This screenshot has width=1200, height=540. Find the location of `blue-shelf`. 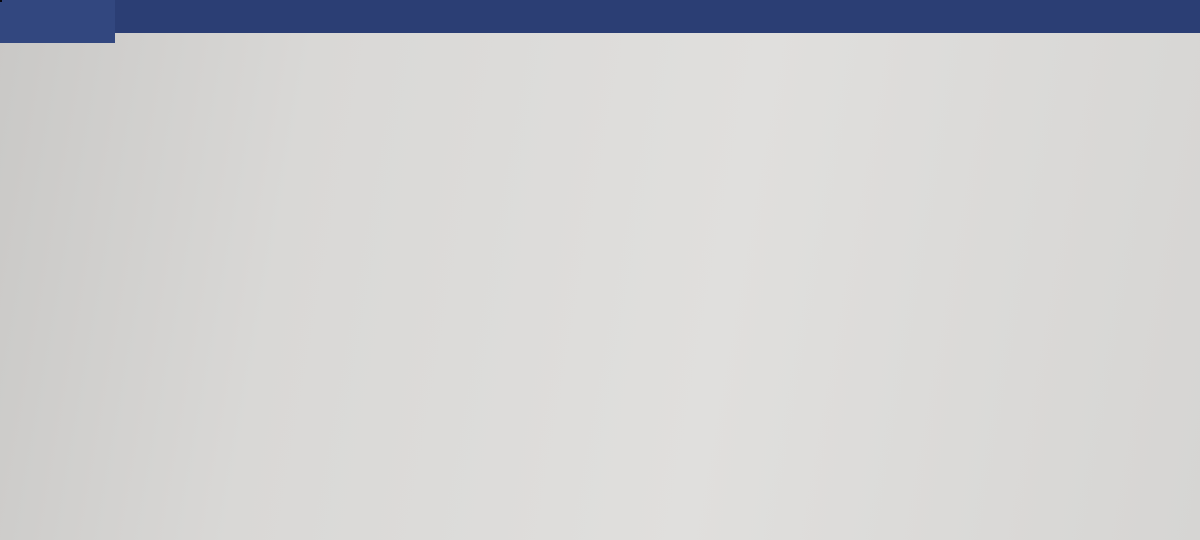

blue-shelf is located at coordinates (600, 16).